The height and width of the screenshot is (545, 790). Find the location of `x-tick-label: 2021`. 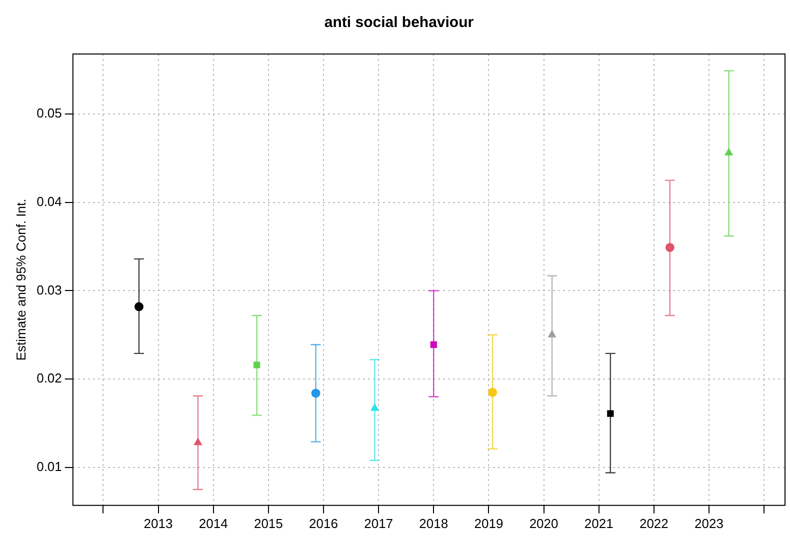

x-tick-label: 2021 is located at coordinates (599, 523).